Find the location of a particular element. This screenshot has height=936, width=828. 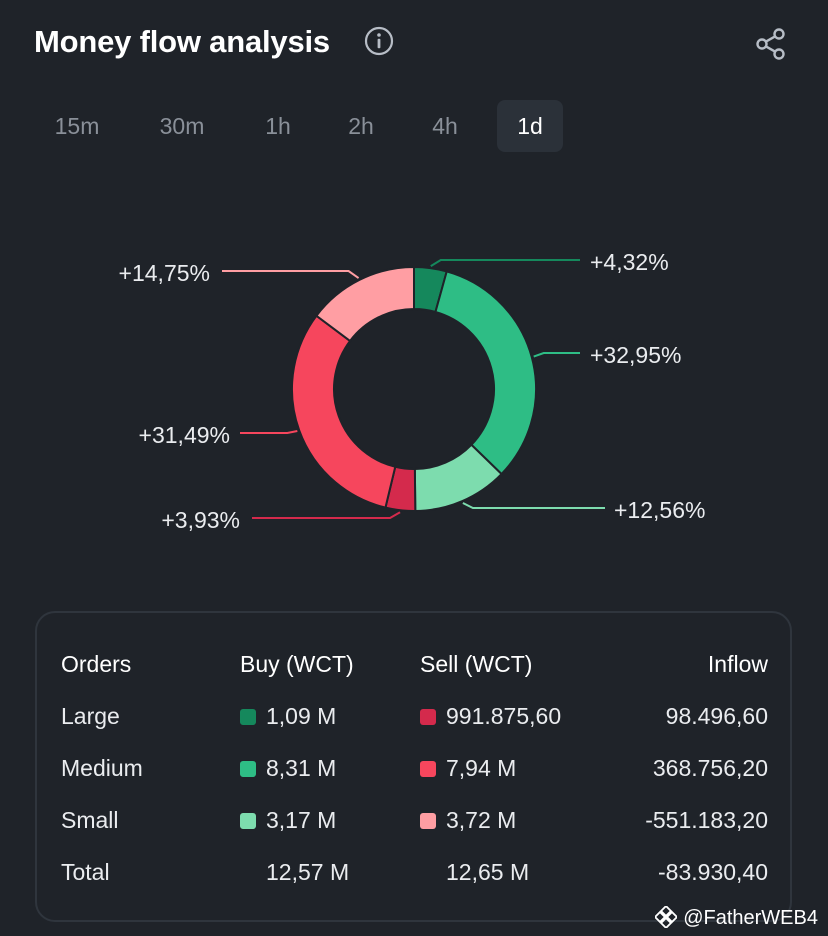

tab-1d: 1d is located at coordinates (530, 126).